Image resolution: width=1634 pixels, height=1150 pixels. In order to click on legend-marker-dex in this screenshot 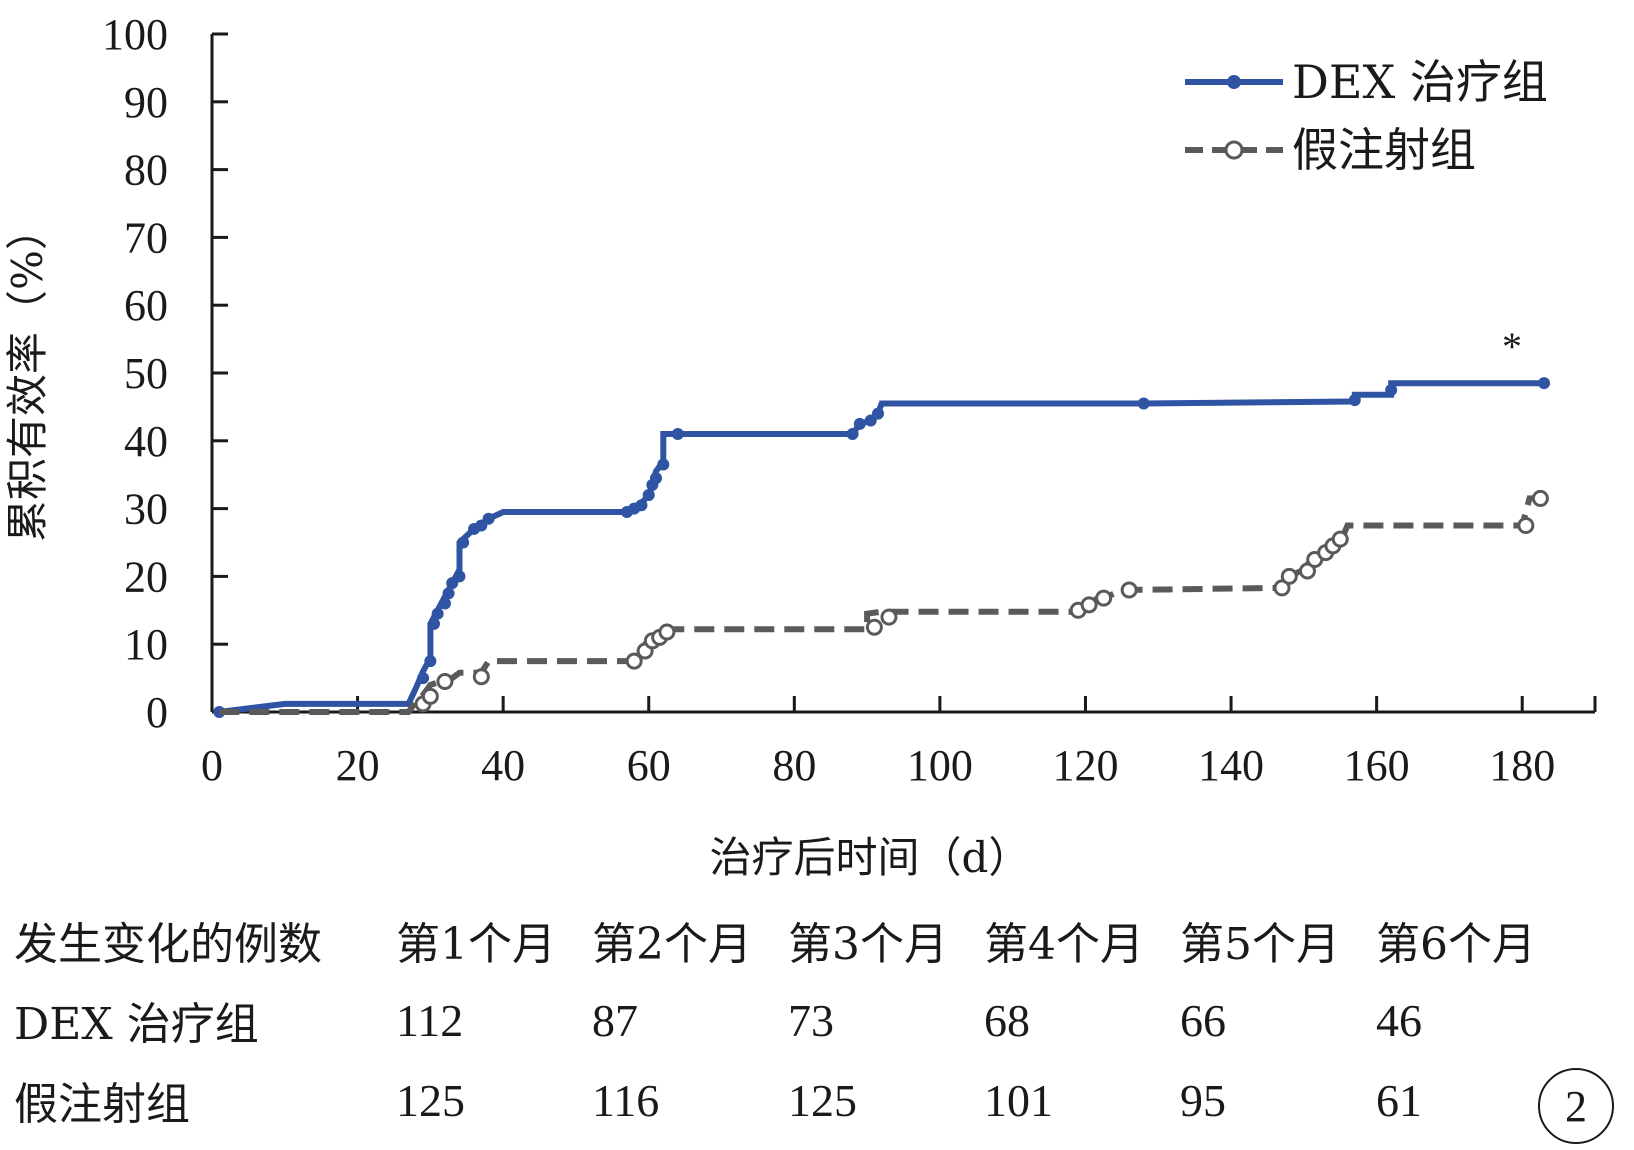, I will do `click(1234, 82)`.